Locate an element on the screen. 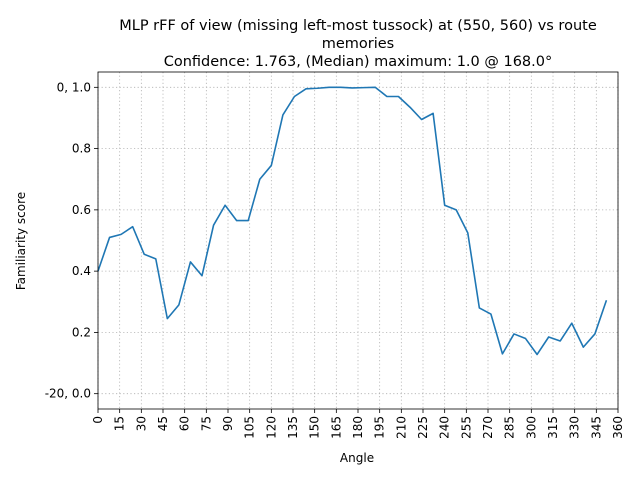  x-tick-label-5: 75 is located at coordinates (206, 423).